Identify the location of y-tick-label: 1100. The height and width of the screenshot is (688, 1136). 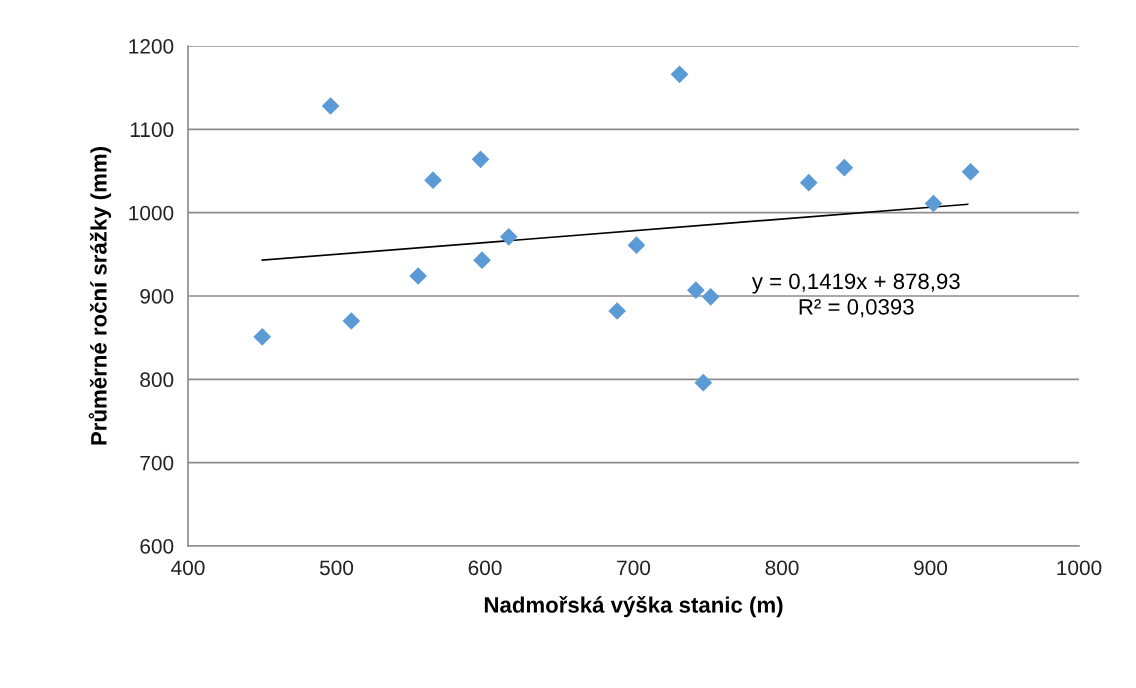
(152, 130).